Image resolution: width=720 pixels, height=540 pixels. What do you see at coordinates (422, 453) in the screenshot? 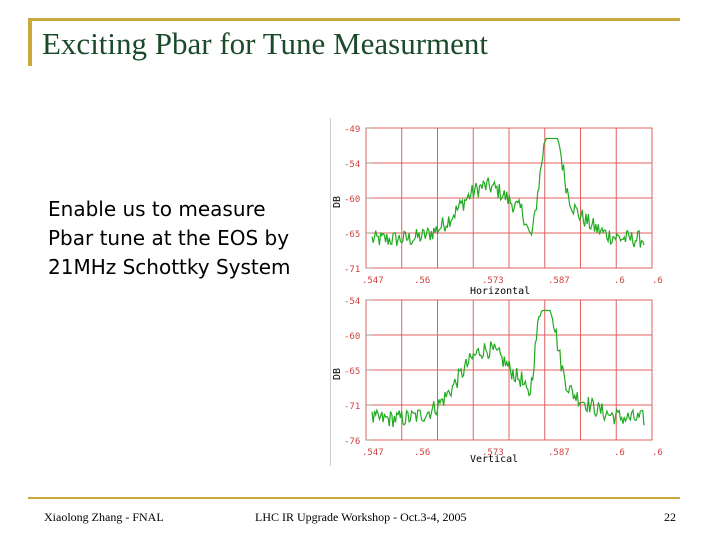
I see `vertical-x-tick-label: .56` at bounding box center [422, 453].